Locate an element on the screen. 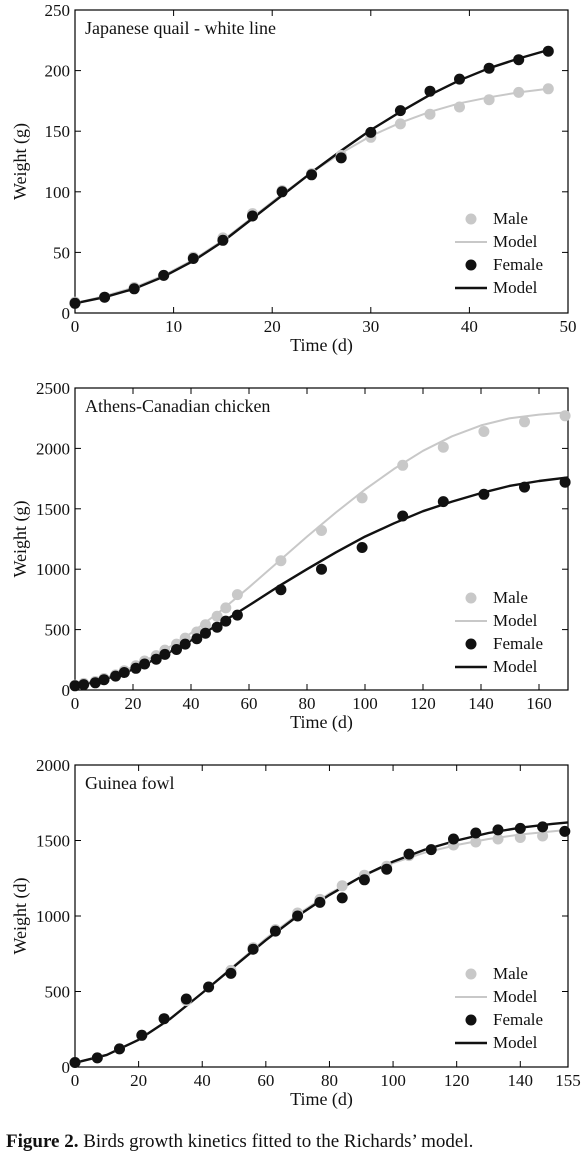  panel-title: Athens-Canadian chicken is located at coordinates (177, 406).